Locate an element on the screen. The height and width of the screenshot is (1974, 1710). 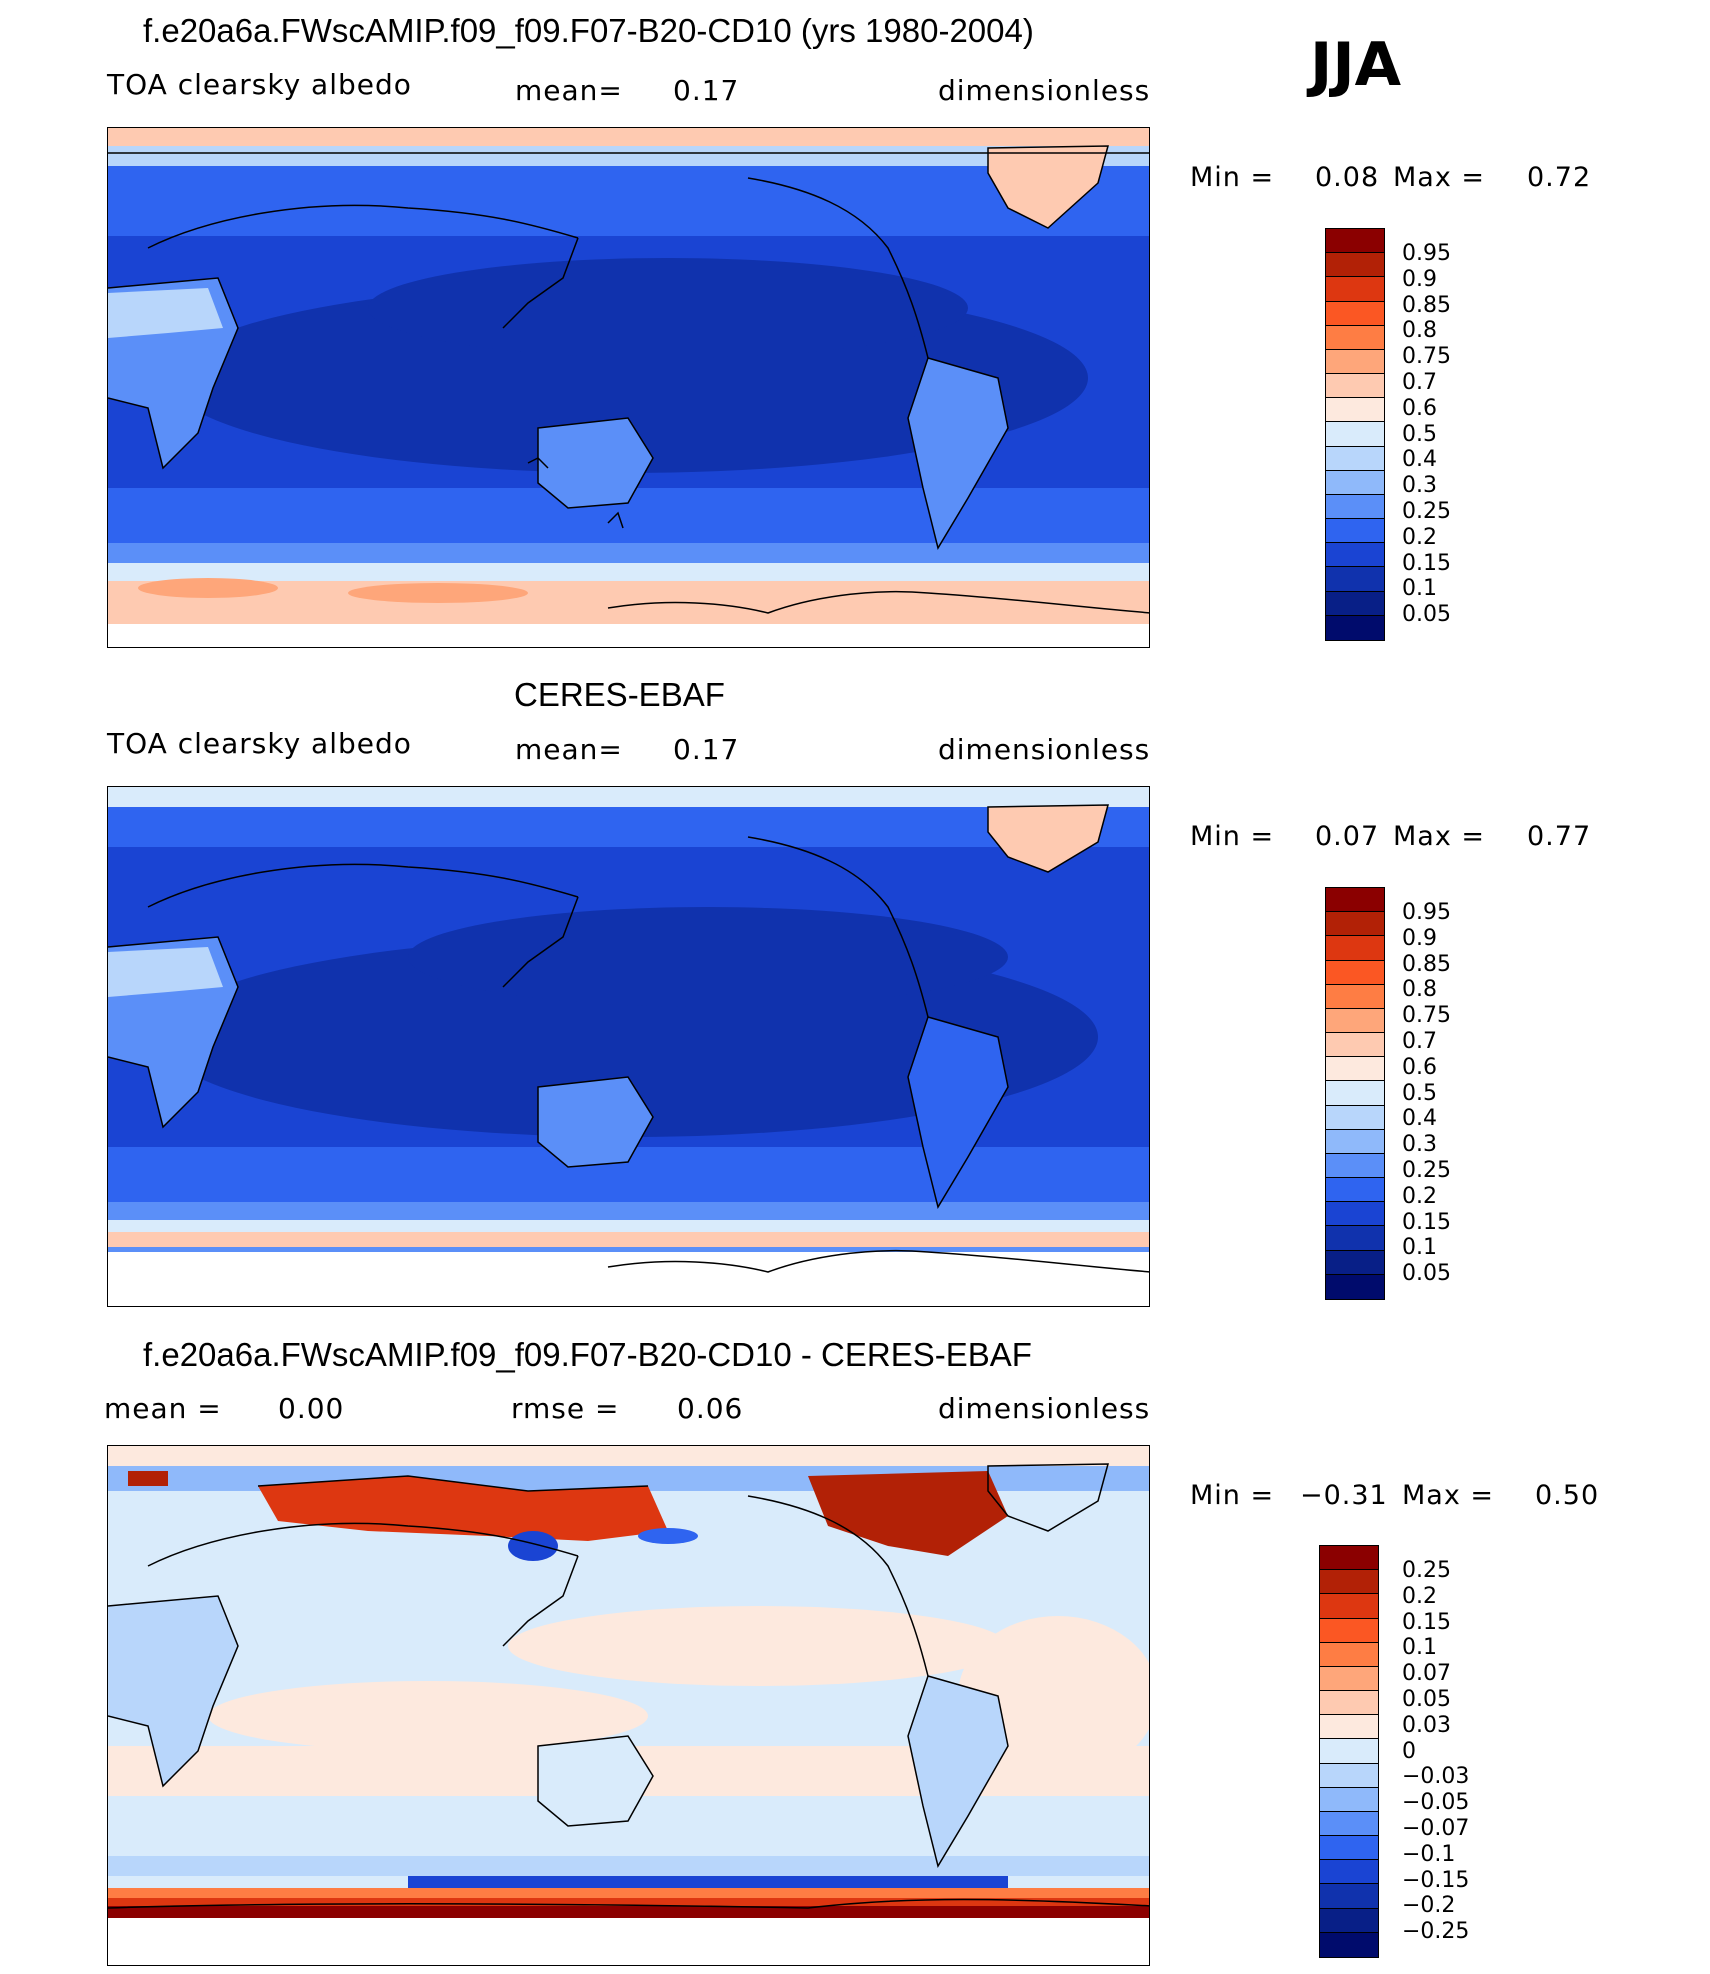
colorbar-tick-label: 0.75 is located at coordinates (1426, 1016).